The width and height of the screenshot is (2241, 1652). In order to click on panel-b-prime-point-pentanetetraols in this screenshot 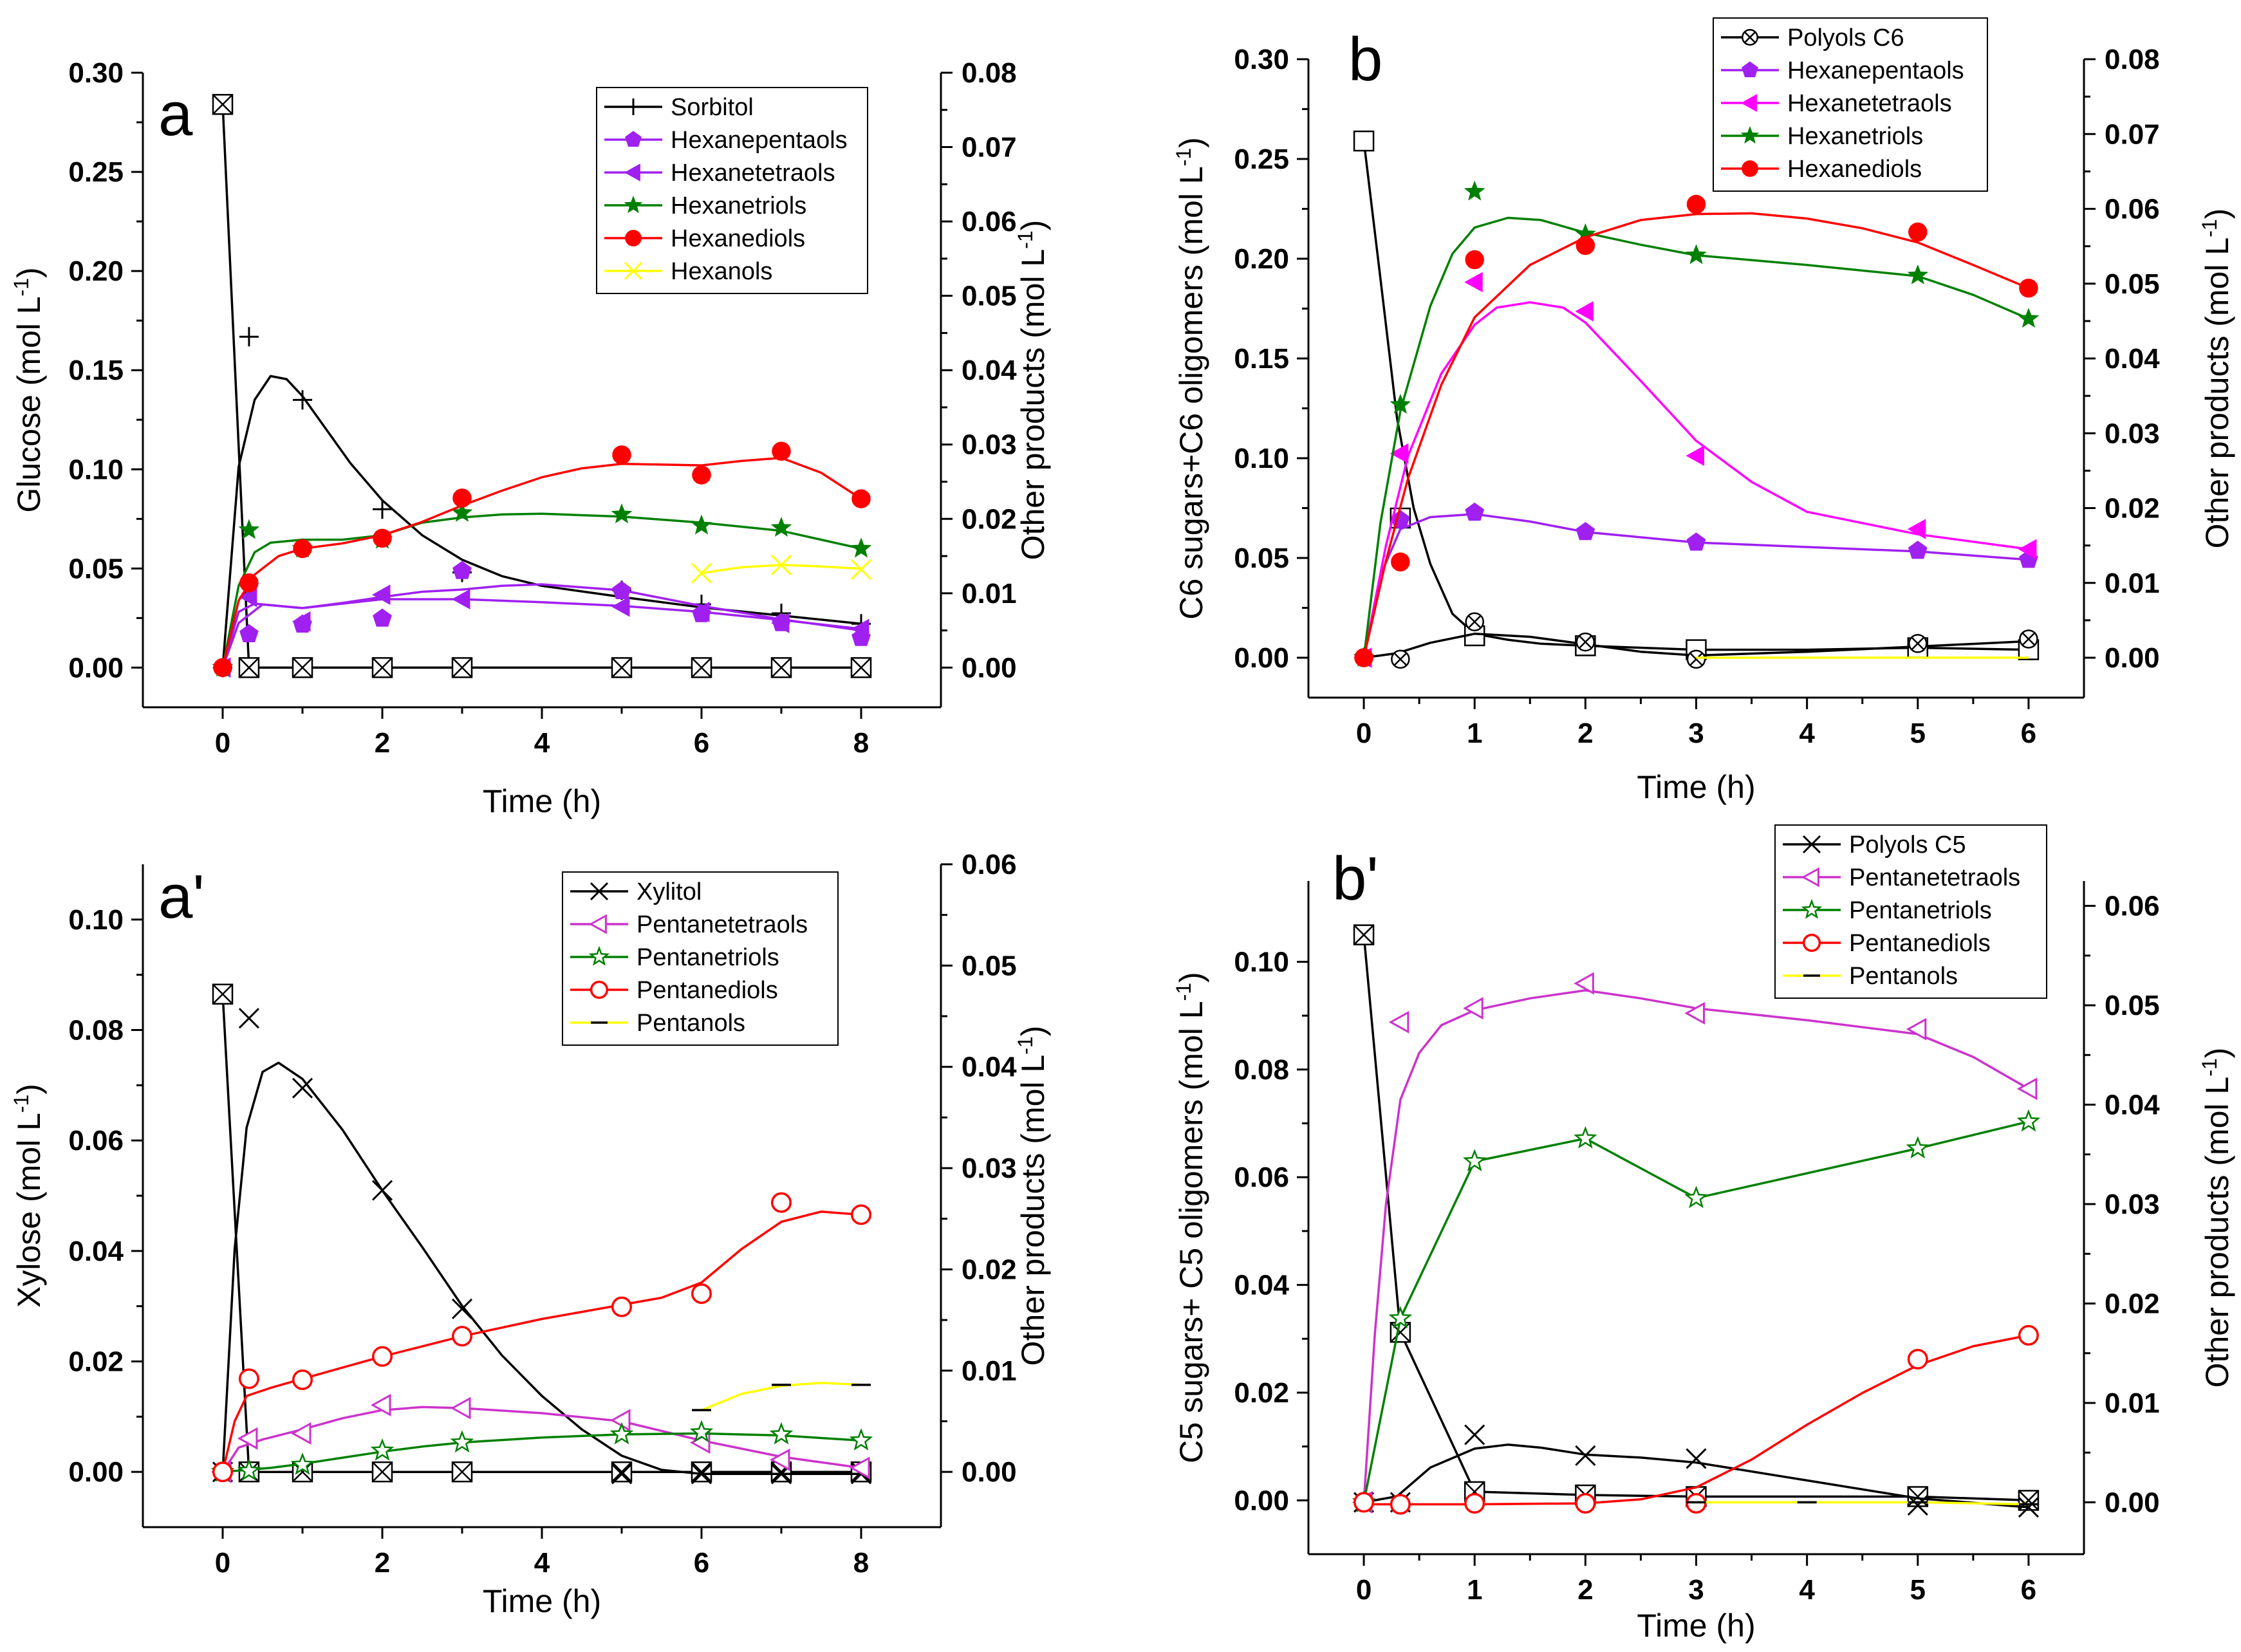, I will do `click(1473, 1009)`.